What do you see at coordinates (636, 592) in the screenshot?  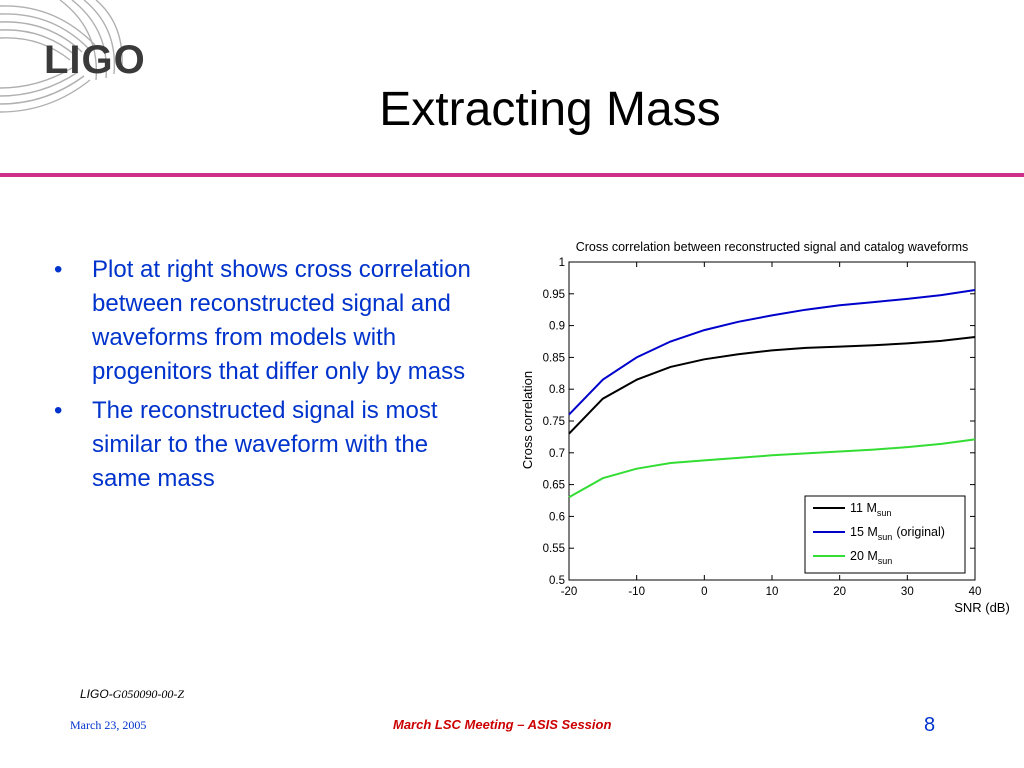 I see `x-tick-label: -10` at bounding box center [636, 592].